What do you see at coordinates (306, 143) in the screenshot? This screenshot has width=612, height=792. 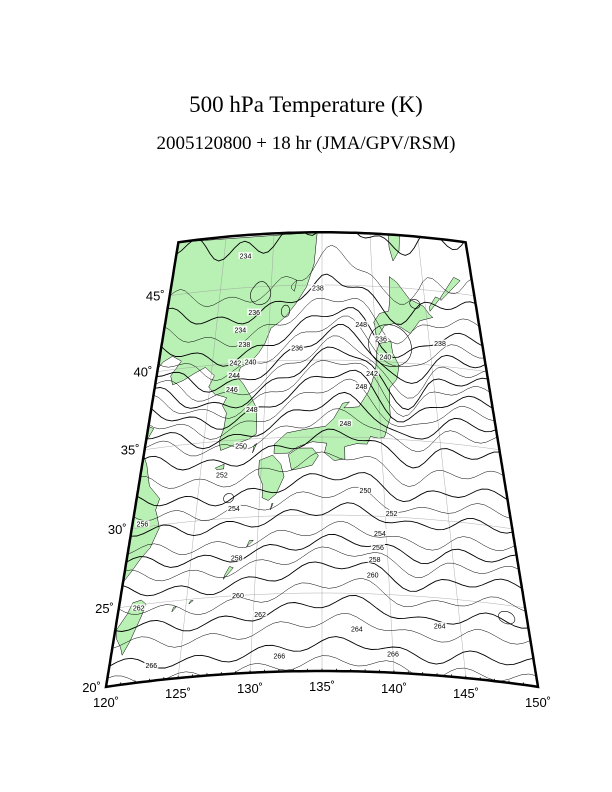 I see `map-subtitle: 2005120800 + 18 hr (JMA/GPV/RSM)` at bounding box center [306, 143].